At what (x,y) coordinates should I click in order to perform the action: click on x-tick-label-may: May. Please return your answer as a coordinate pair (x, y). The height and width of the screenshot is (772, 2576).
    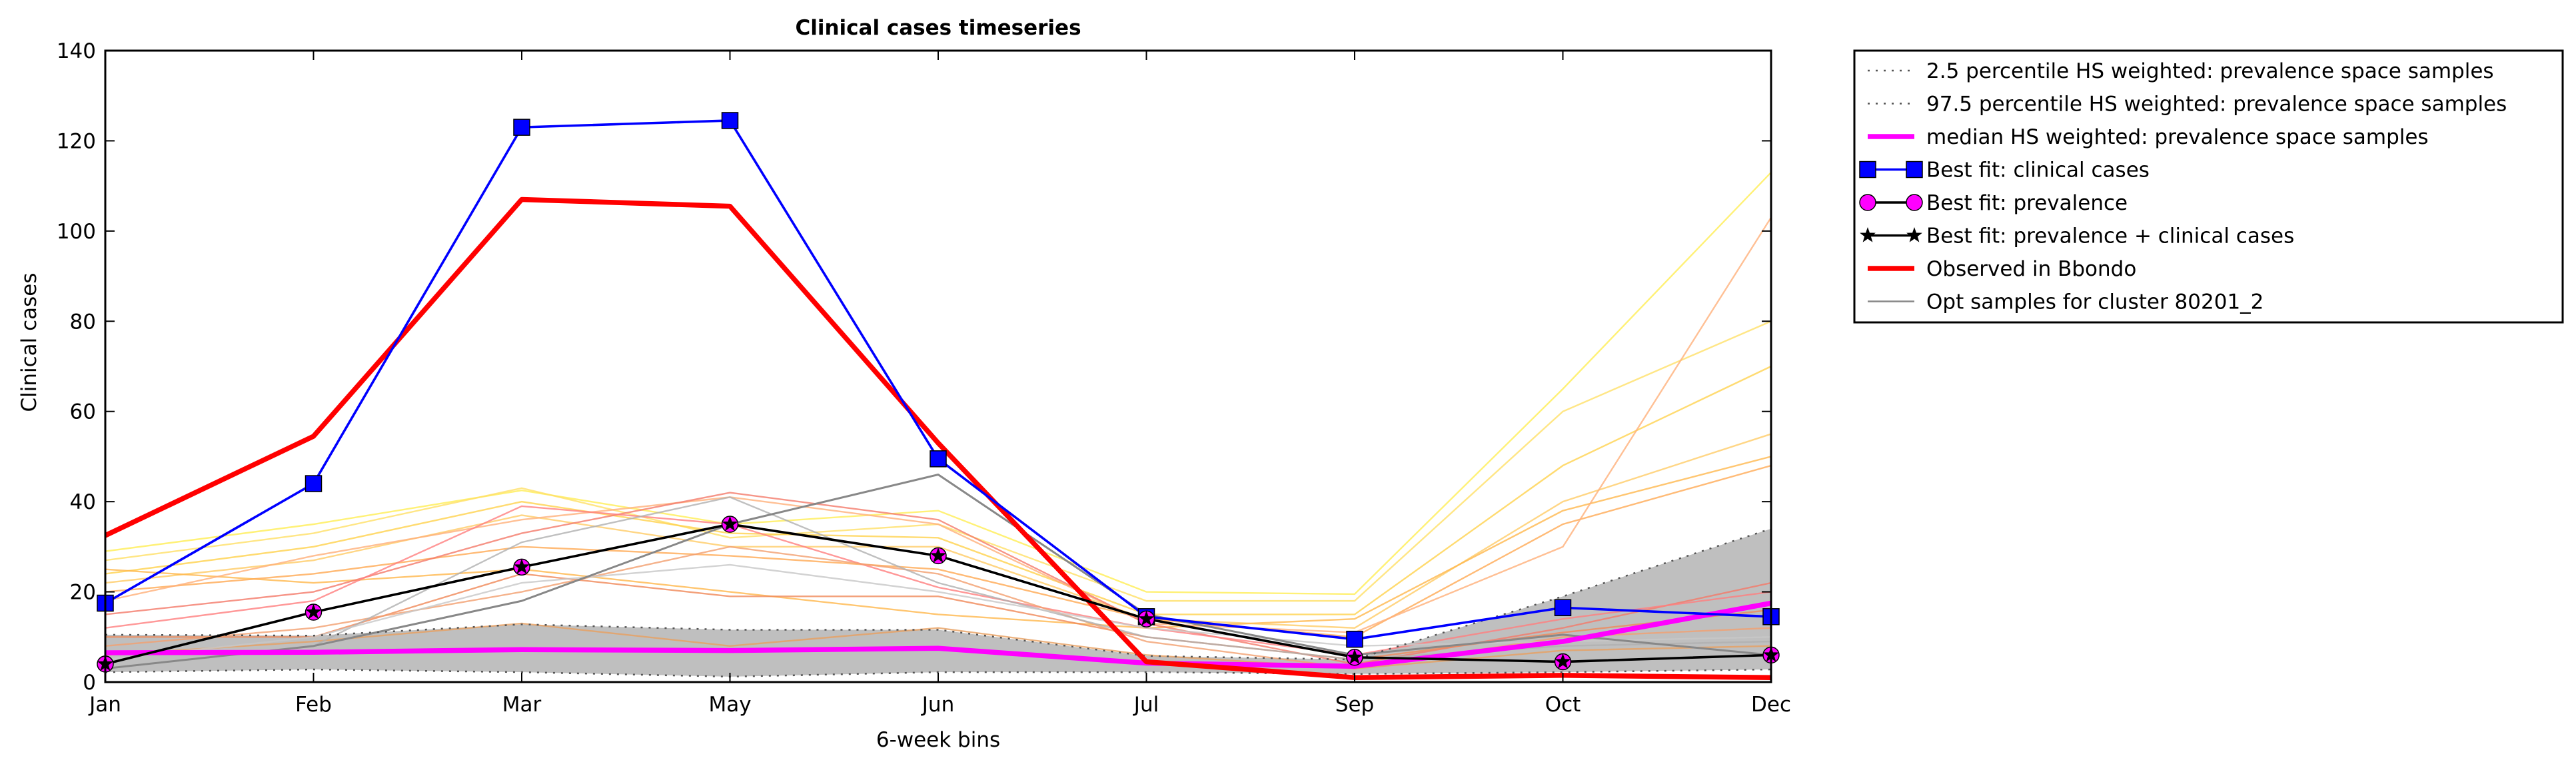
    Looking at the image, I should click on (729, 705).